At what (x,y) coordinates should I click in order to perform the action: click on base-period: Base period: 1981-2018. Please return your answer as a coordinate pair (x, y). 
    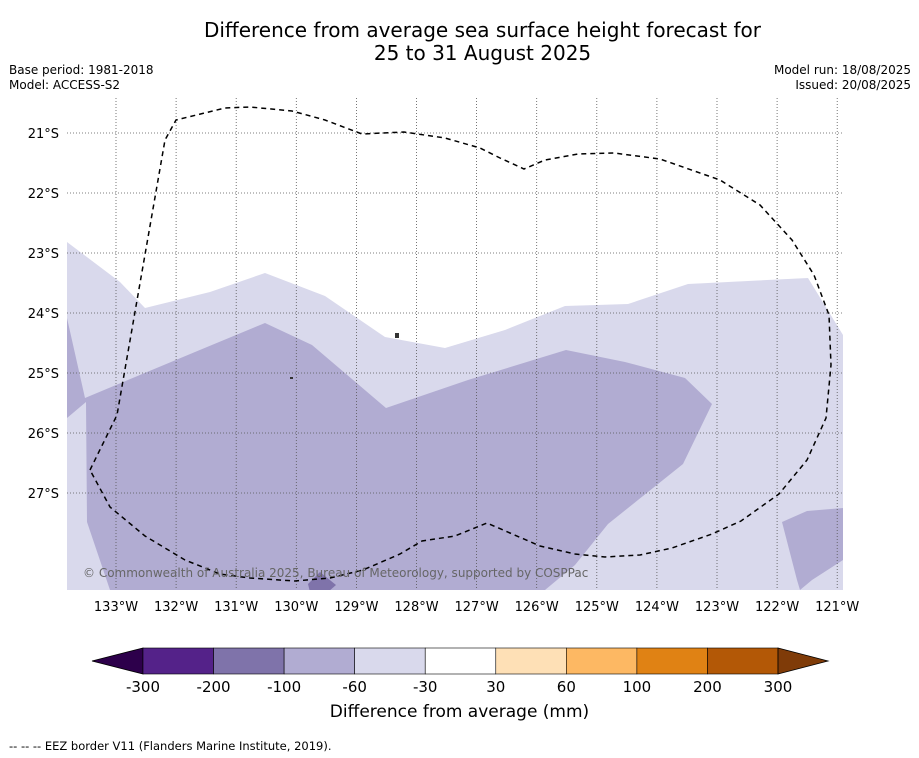
    Looking at the image, I should click on (81, 70).